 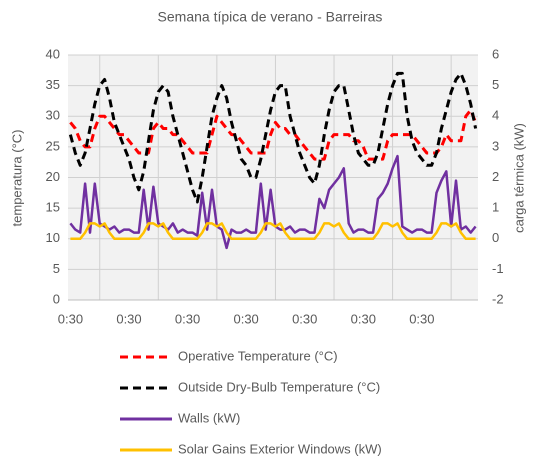 What do you see at coordinates (495, 207) in the screenshot?
I see `y2-tick-label: 1` at bounding box center [495, 207].